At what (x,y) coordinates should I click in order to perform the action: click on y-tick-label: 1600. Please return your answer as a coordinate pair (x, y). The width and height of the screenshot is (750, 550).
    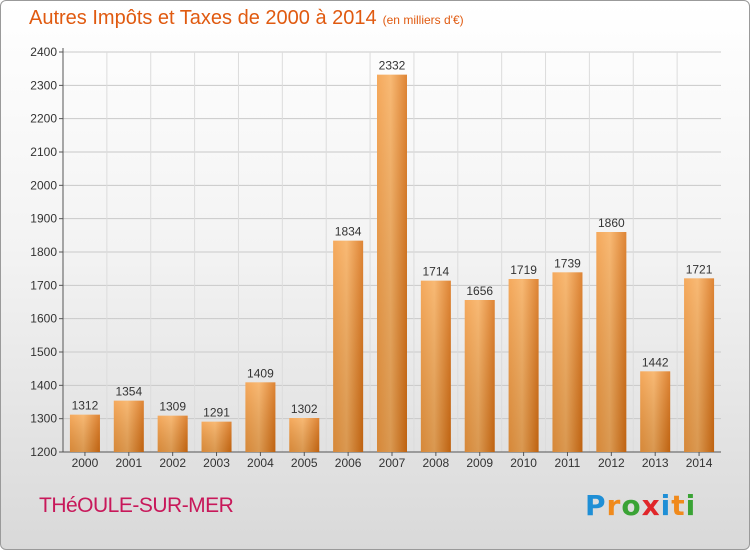
    Looking at the image, I should click on (43, 319).